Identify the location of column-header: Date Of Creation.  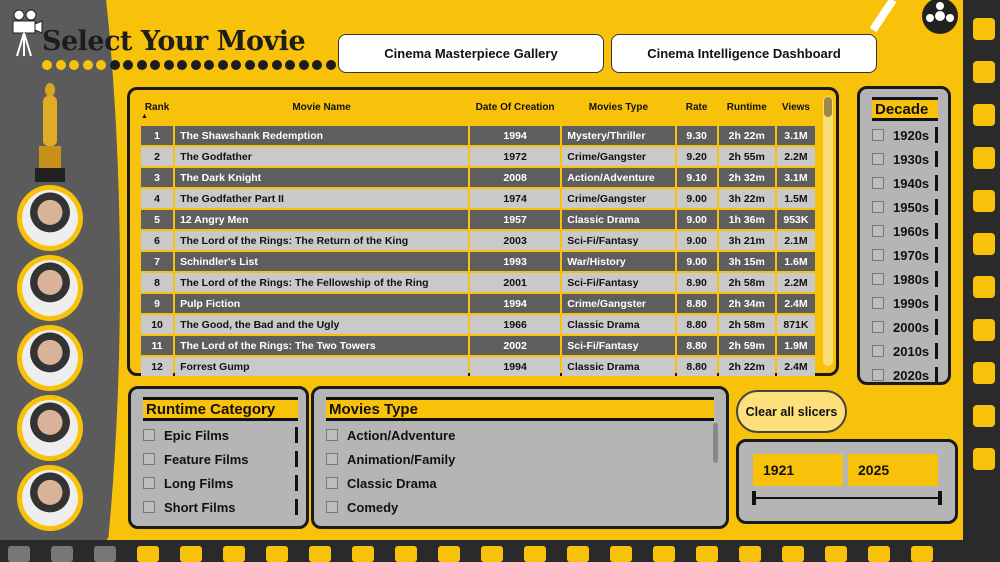
(515, 107).